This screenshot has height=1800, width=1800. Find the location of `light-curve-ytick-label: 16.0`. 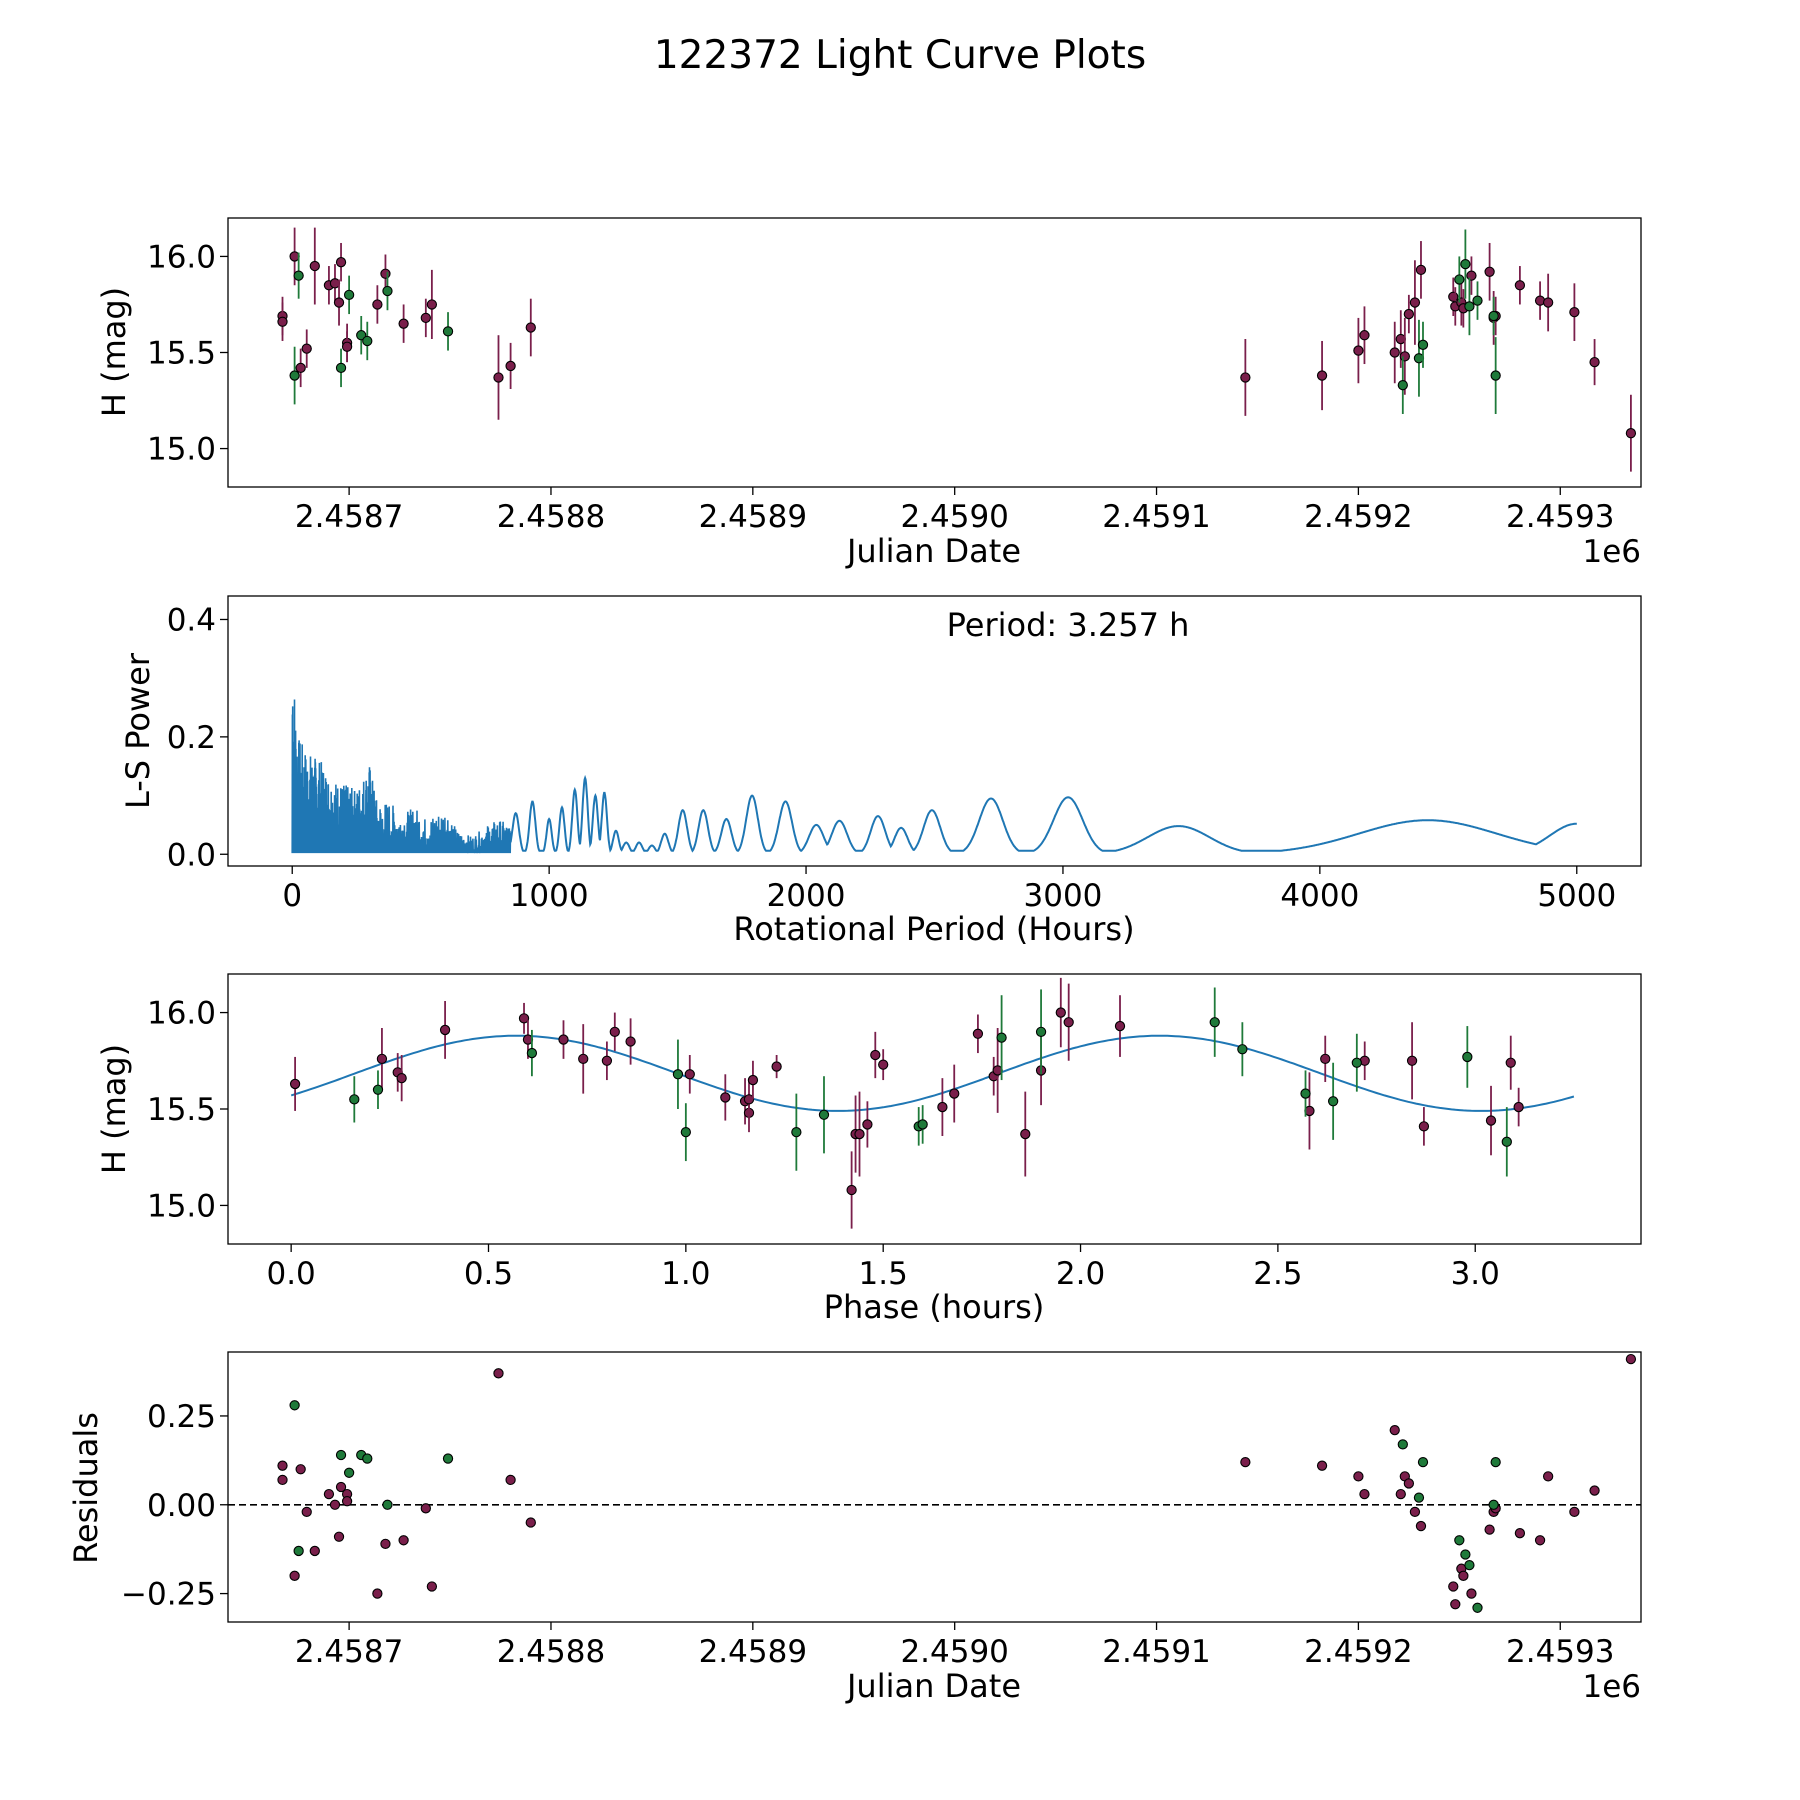

light-curve-ytick-label: 16.0 is located at coordinates (181, 257).